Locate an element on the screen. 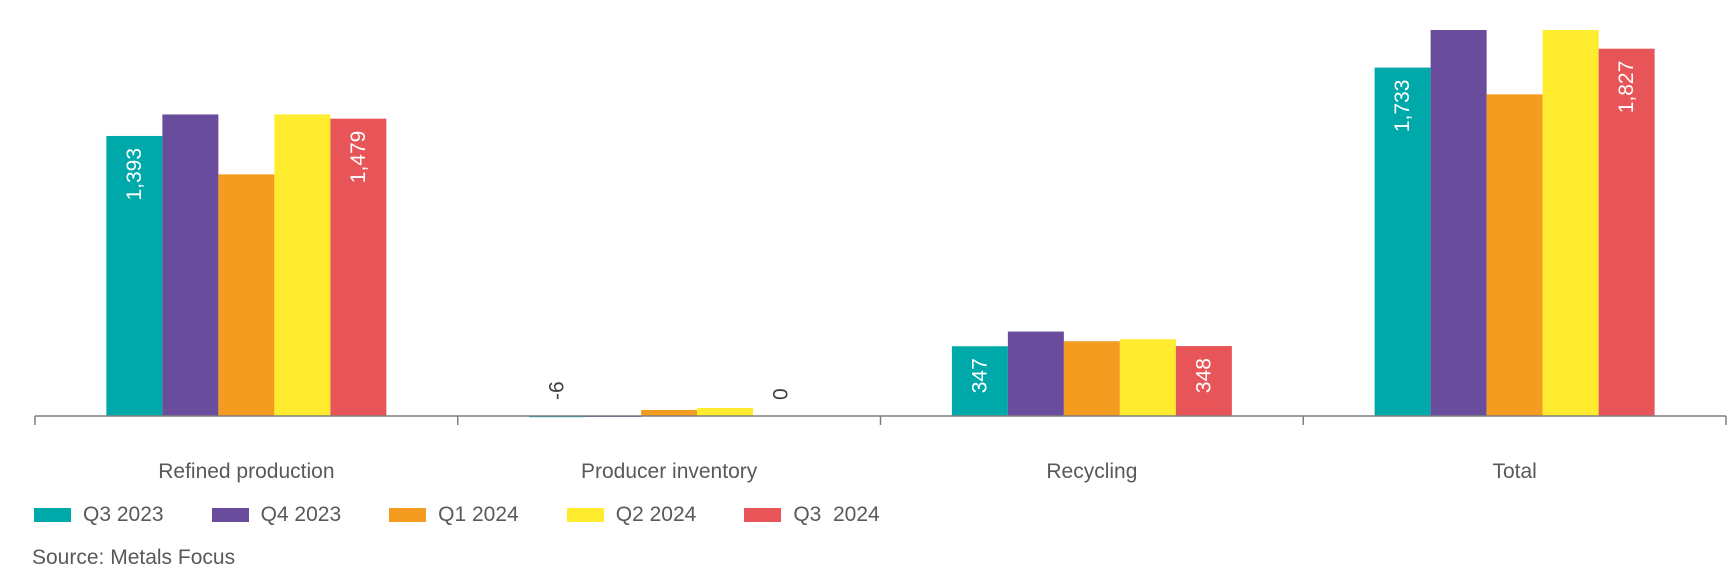  legend-item: Q3 2024 is located at coordinates (812, 515).